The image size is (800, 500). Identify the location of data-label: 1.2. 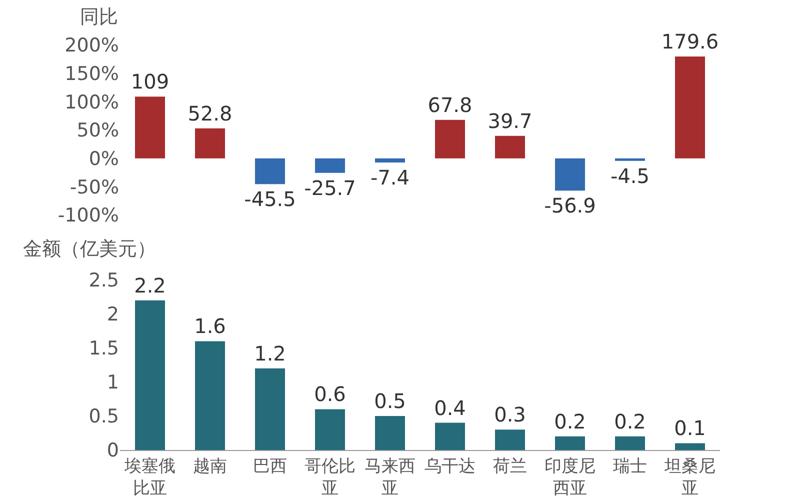
(270, 353).